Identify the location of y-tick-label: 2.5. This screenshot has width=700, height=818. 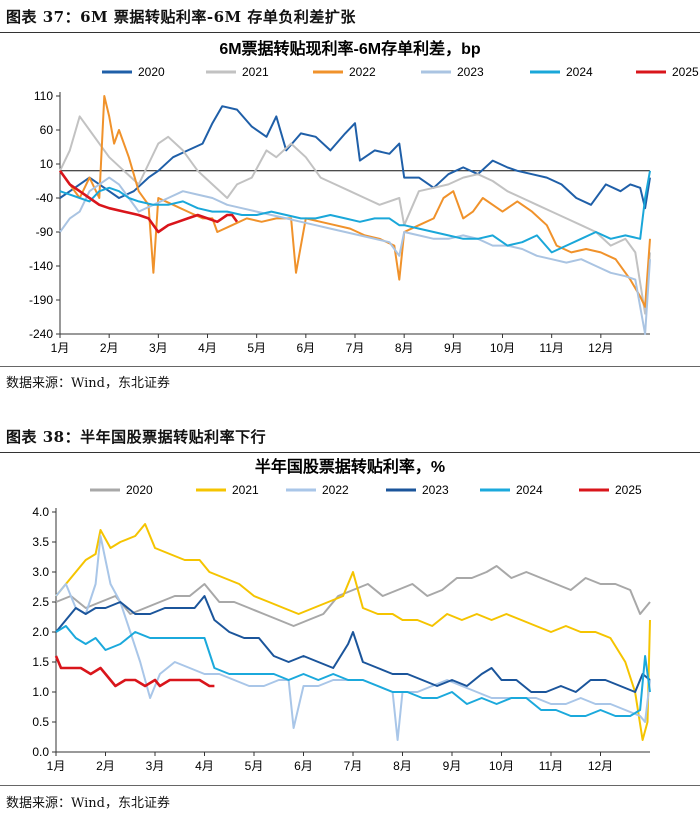
(40, 602).